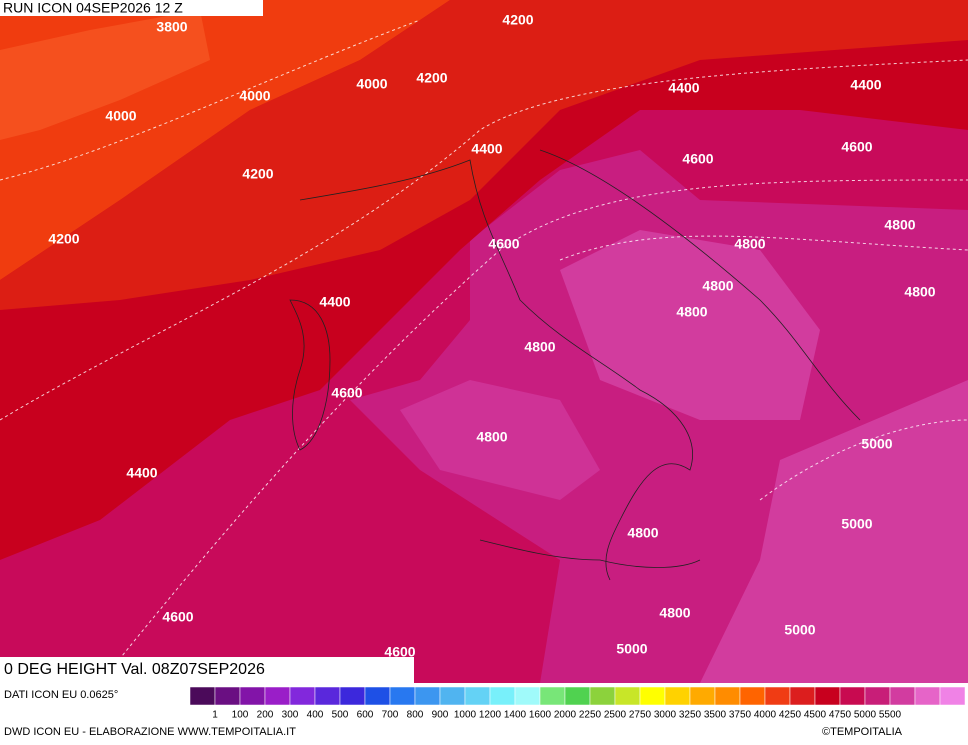 This screenshot has height=745, width=968. I want to click on colorbar-label: 5500, so click(890, 715).